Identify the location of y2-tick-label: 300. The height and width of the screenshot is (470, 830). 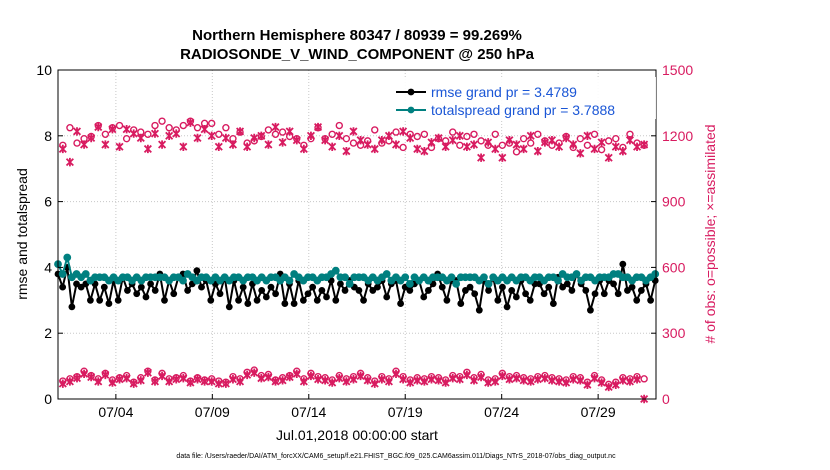
(674, 333).